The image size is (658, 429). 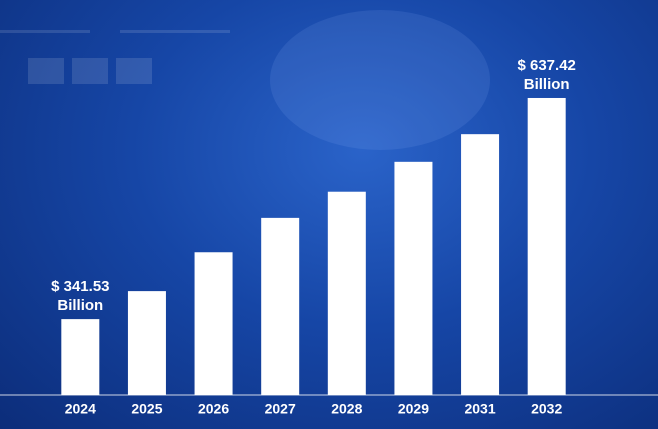 I want to click on value-label: $ 341.53 Billion, so click(x=80, y=296).